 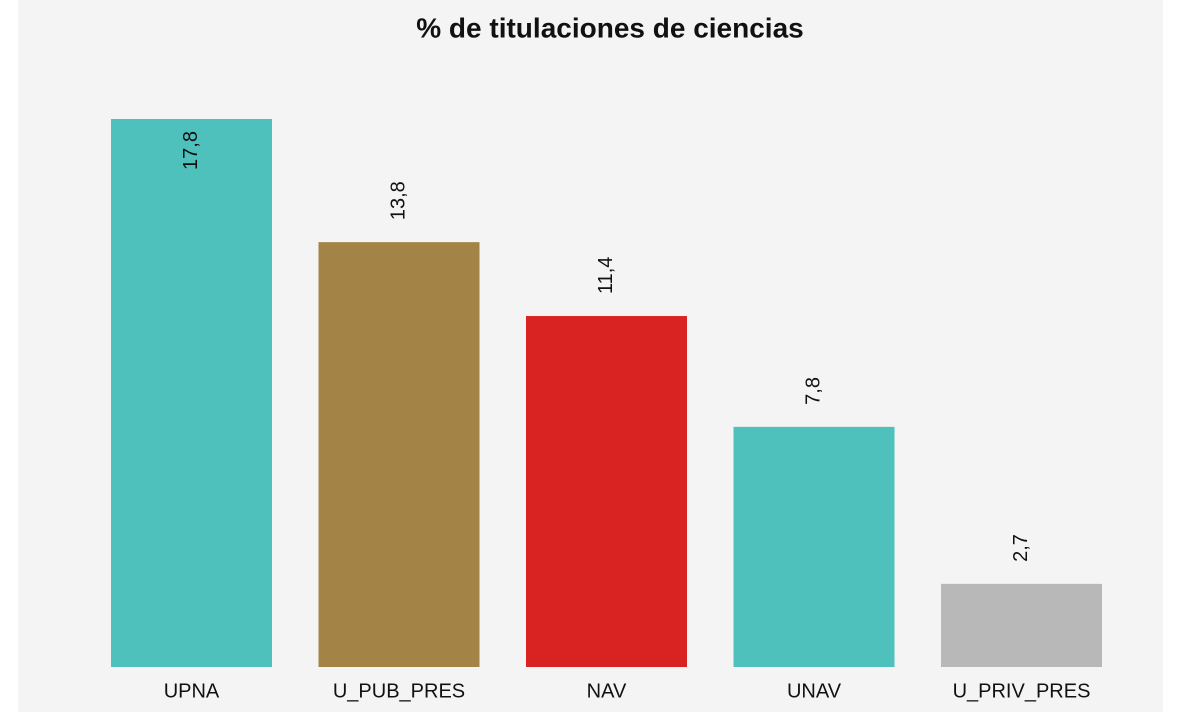 What do you see at coordinates (398, 200) in the screenshot?
I see `value-label: 13,8` at bounding box center [398, 200].